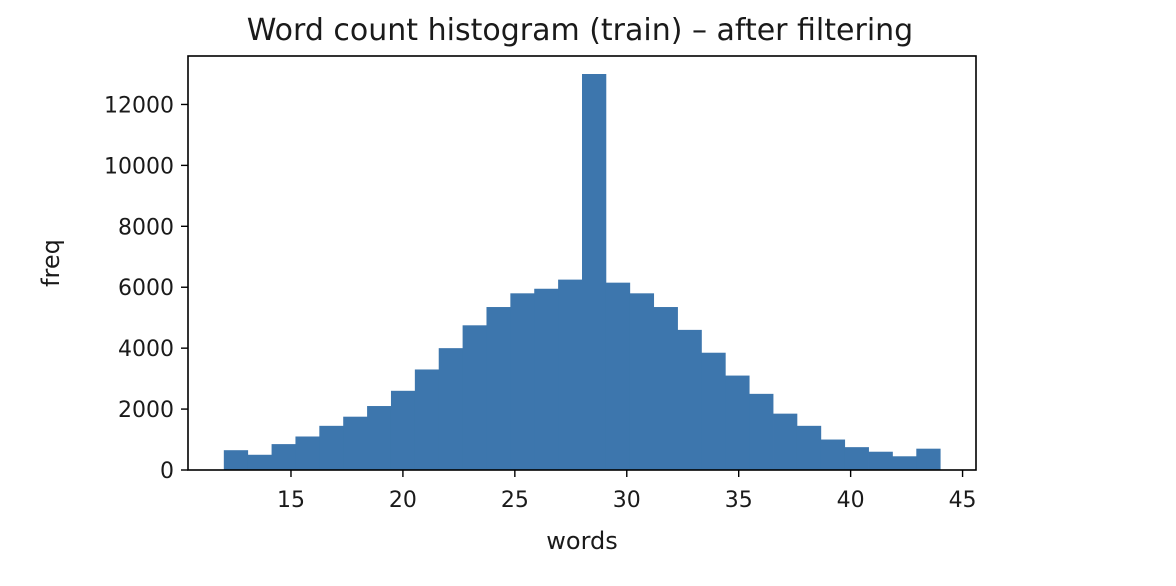 This screenshot has height=586, width=1176. What do you see at coordinates (146, 410) in the screenshot?
I see `y-tick-label: 2000` at bounding box center [146, 410].